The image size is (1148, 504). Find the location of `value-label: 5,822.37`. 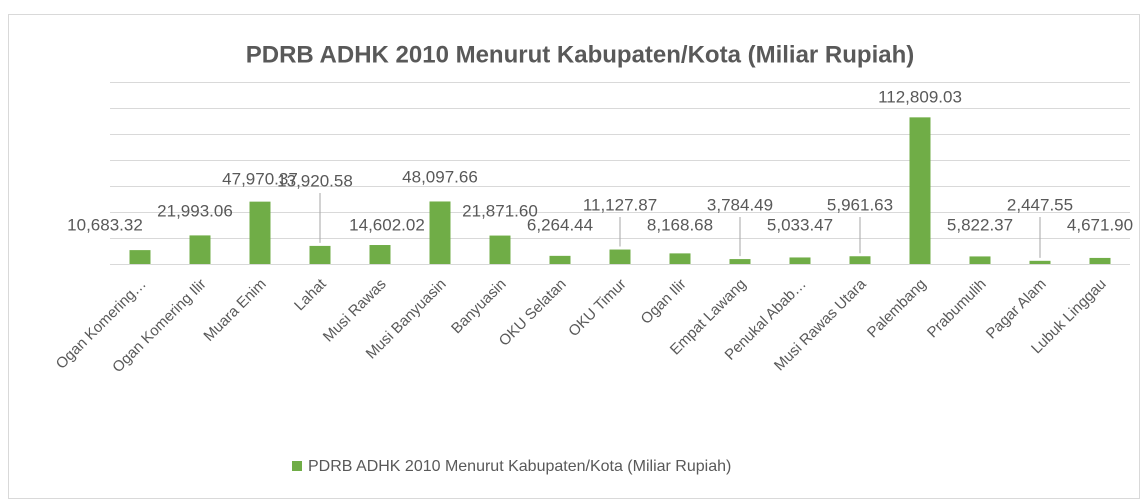

value-label: 5,822.37 is located at coordinates (980, 224).